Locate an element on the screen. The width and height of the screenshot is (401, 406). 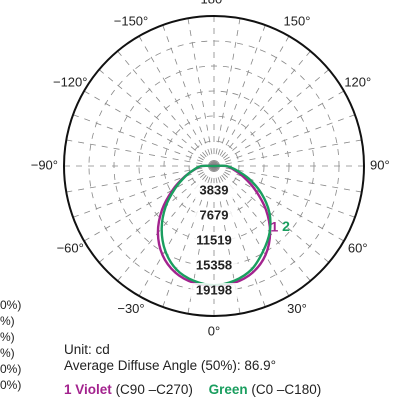
average-angle-label: Average Diffuse Angle (50%): 86.9° is located at coordinates (170, 365).